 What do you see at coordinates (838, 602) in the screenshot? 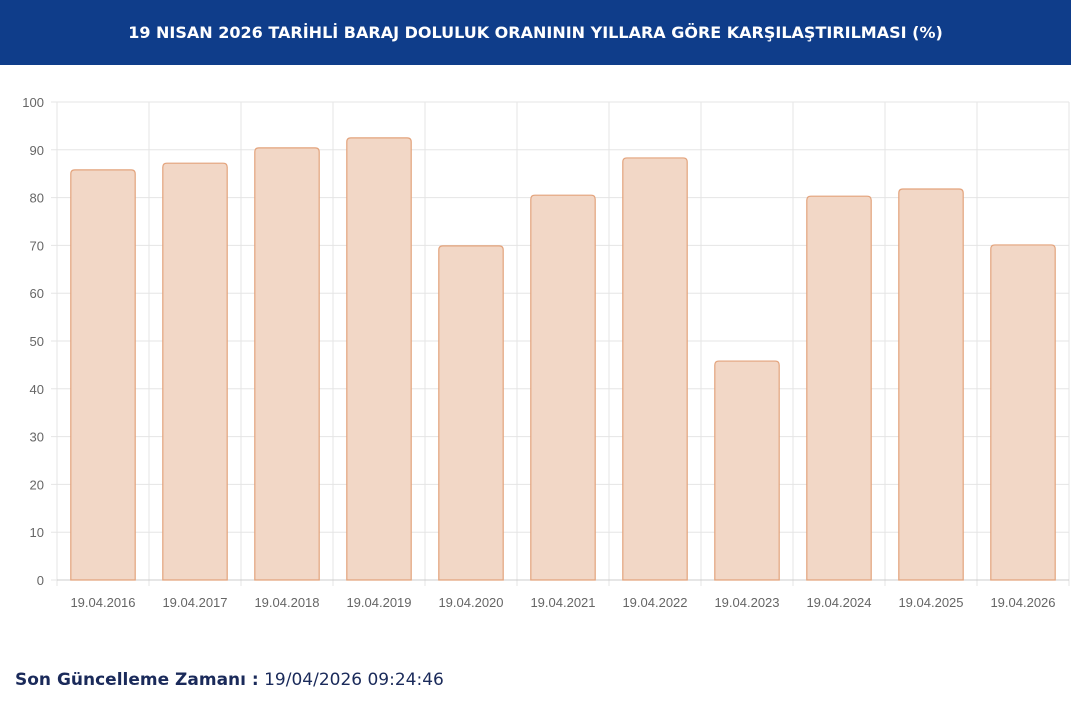
I see `x-tick-label: 19.04.2024` at bounding box center [838, 602].